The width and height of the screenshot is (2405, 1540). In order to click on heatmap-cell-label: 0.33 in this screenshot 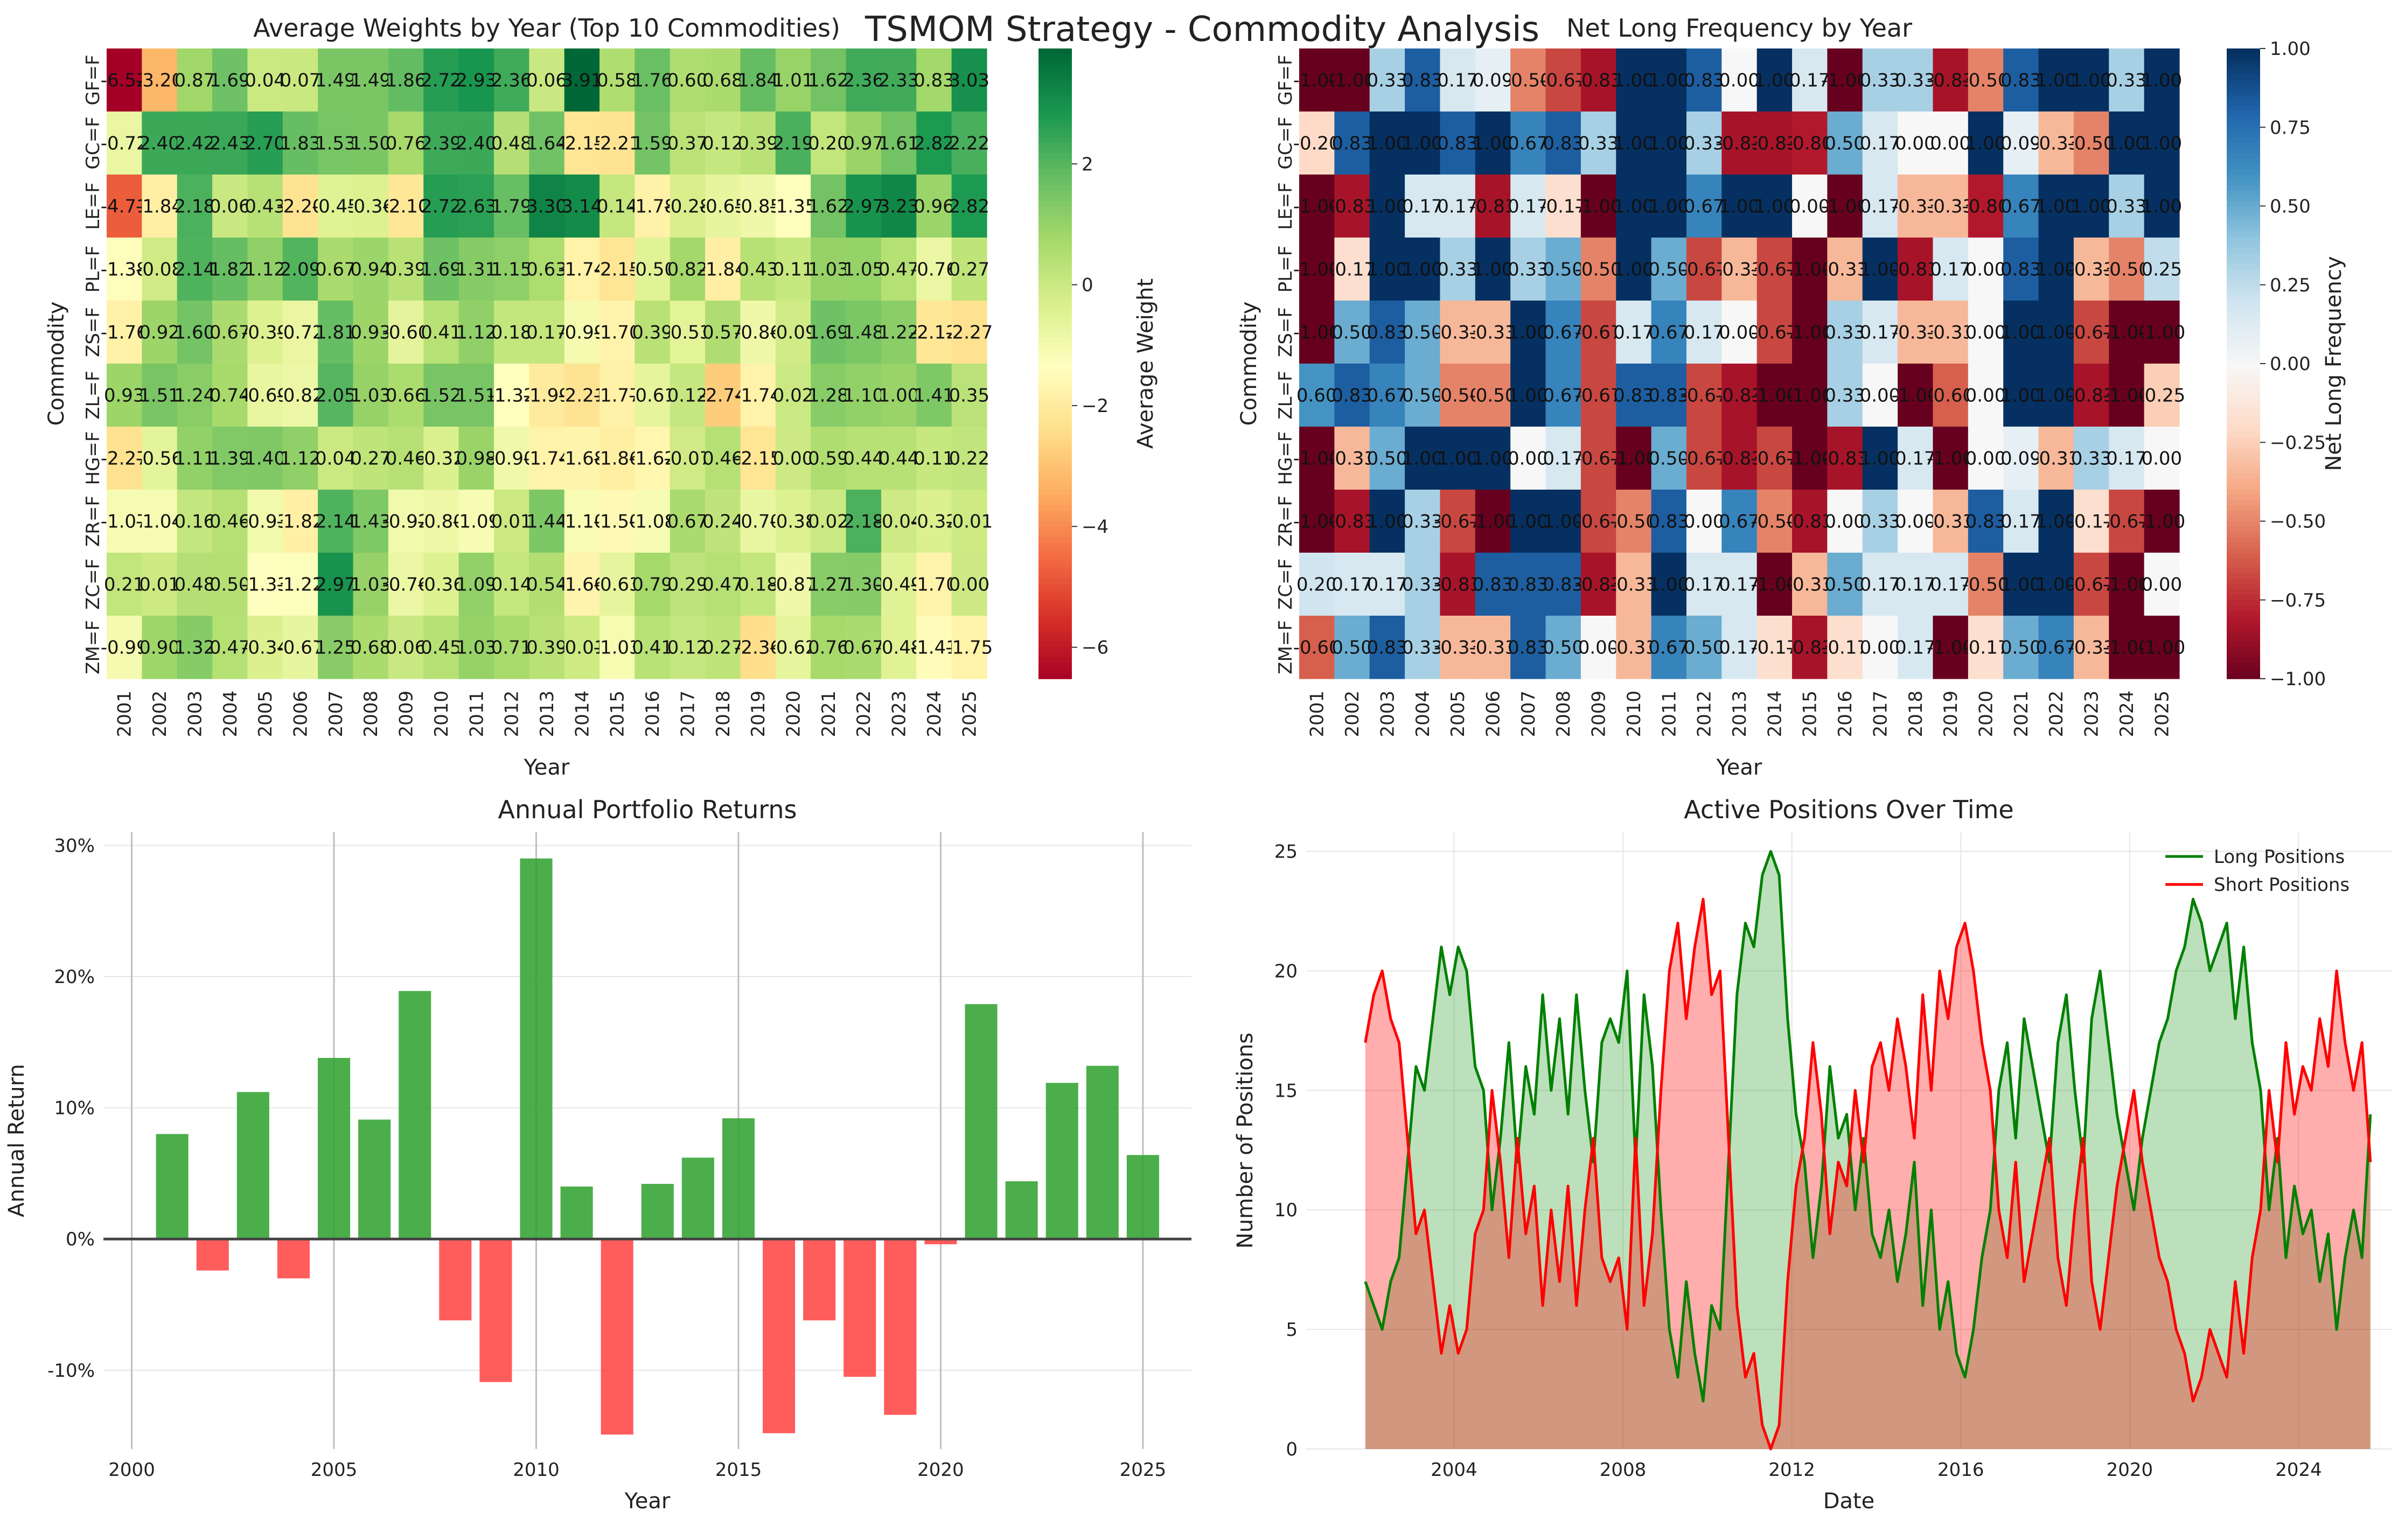, I will do `click(1880, 81)`.